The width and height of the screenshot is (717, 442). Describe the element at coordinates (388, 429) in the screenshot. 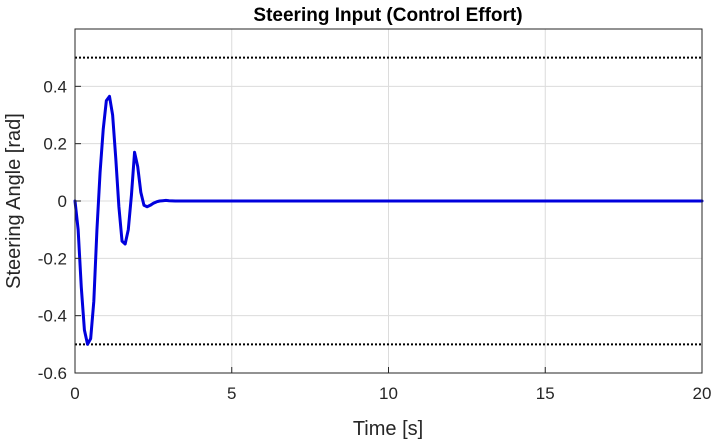

I see `x-axis-label: Time [s]` at that location.